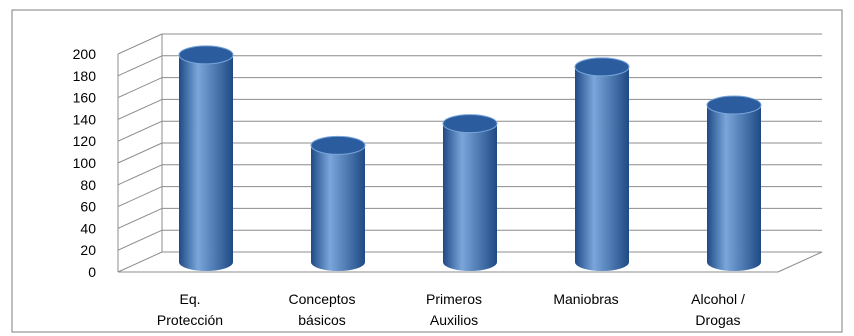 The width and height of the screenshot is (854, 336). Describe the element at coordinates (322, 309) in the screenshot. I see `x-category-label: Conceptos básicos` at that location.